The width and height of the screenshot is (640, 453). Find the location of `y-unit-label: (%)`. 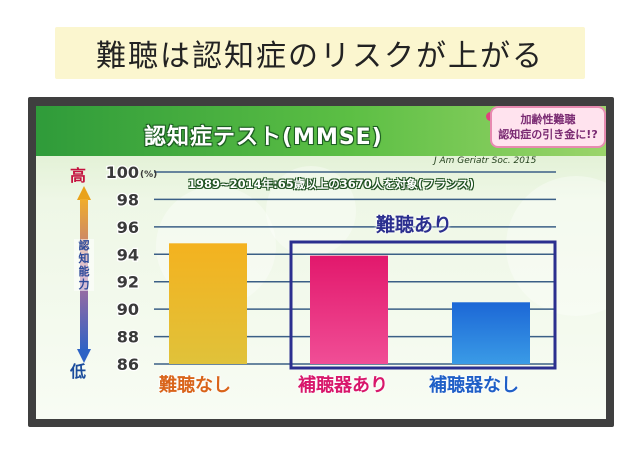

y-unit-label: (%) is located at coordinates (148, 175).